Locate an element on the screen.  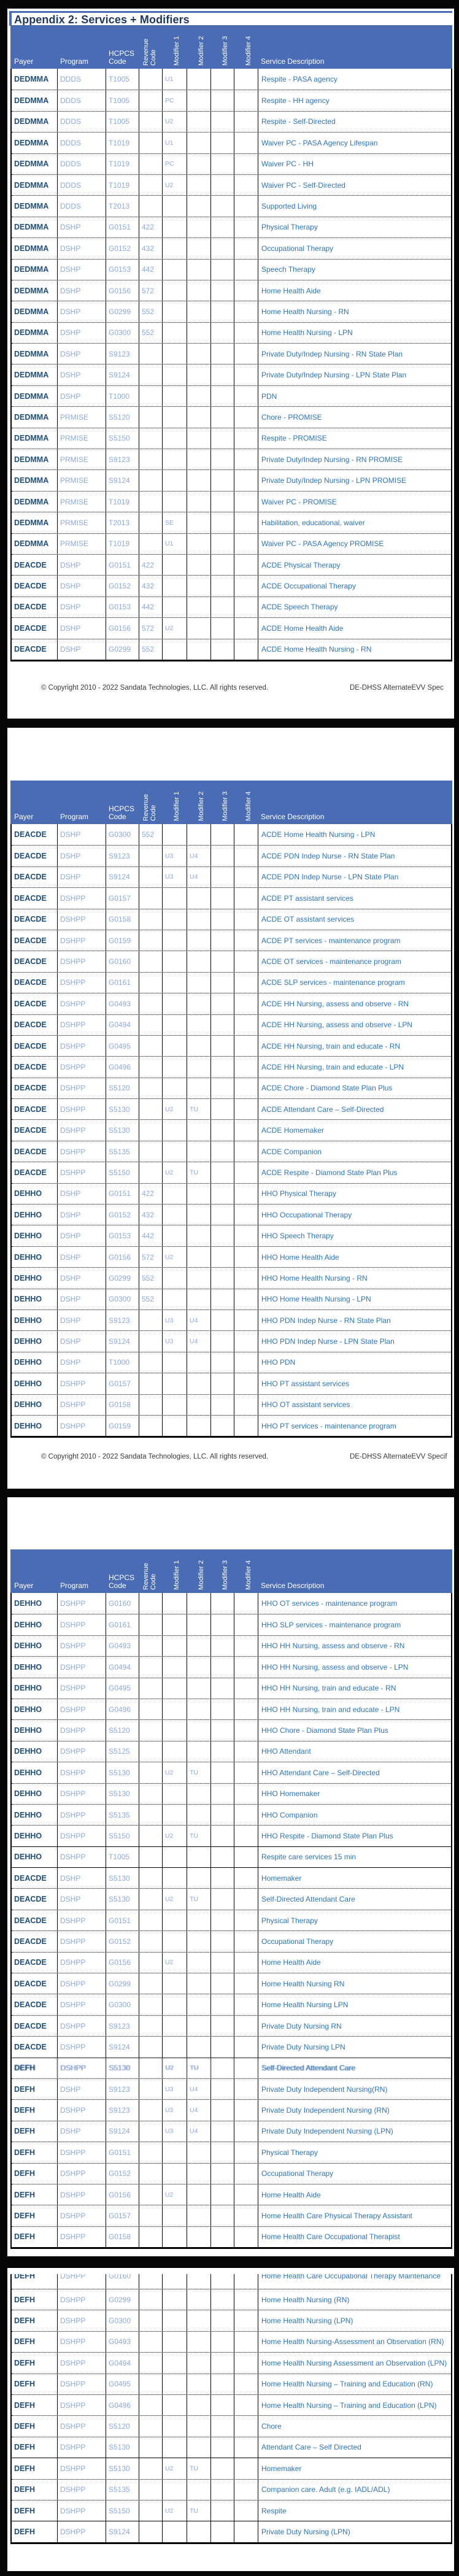
cell-text: G0300 is located at coordinates (120, 2321).